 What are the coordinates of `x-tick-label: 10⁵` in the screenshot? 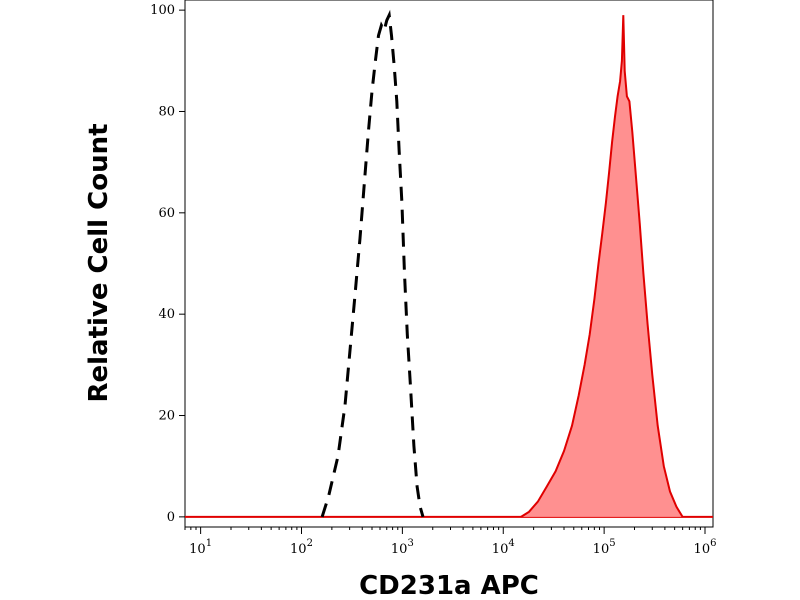 It's located at (604, 547).